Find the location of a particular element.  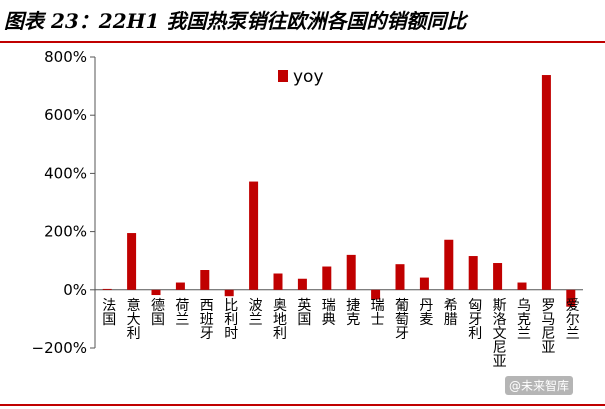

y-tick-label: 600% is located at coordinates (65, 115).